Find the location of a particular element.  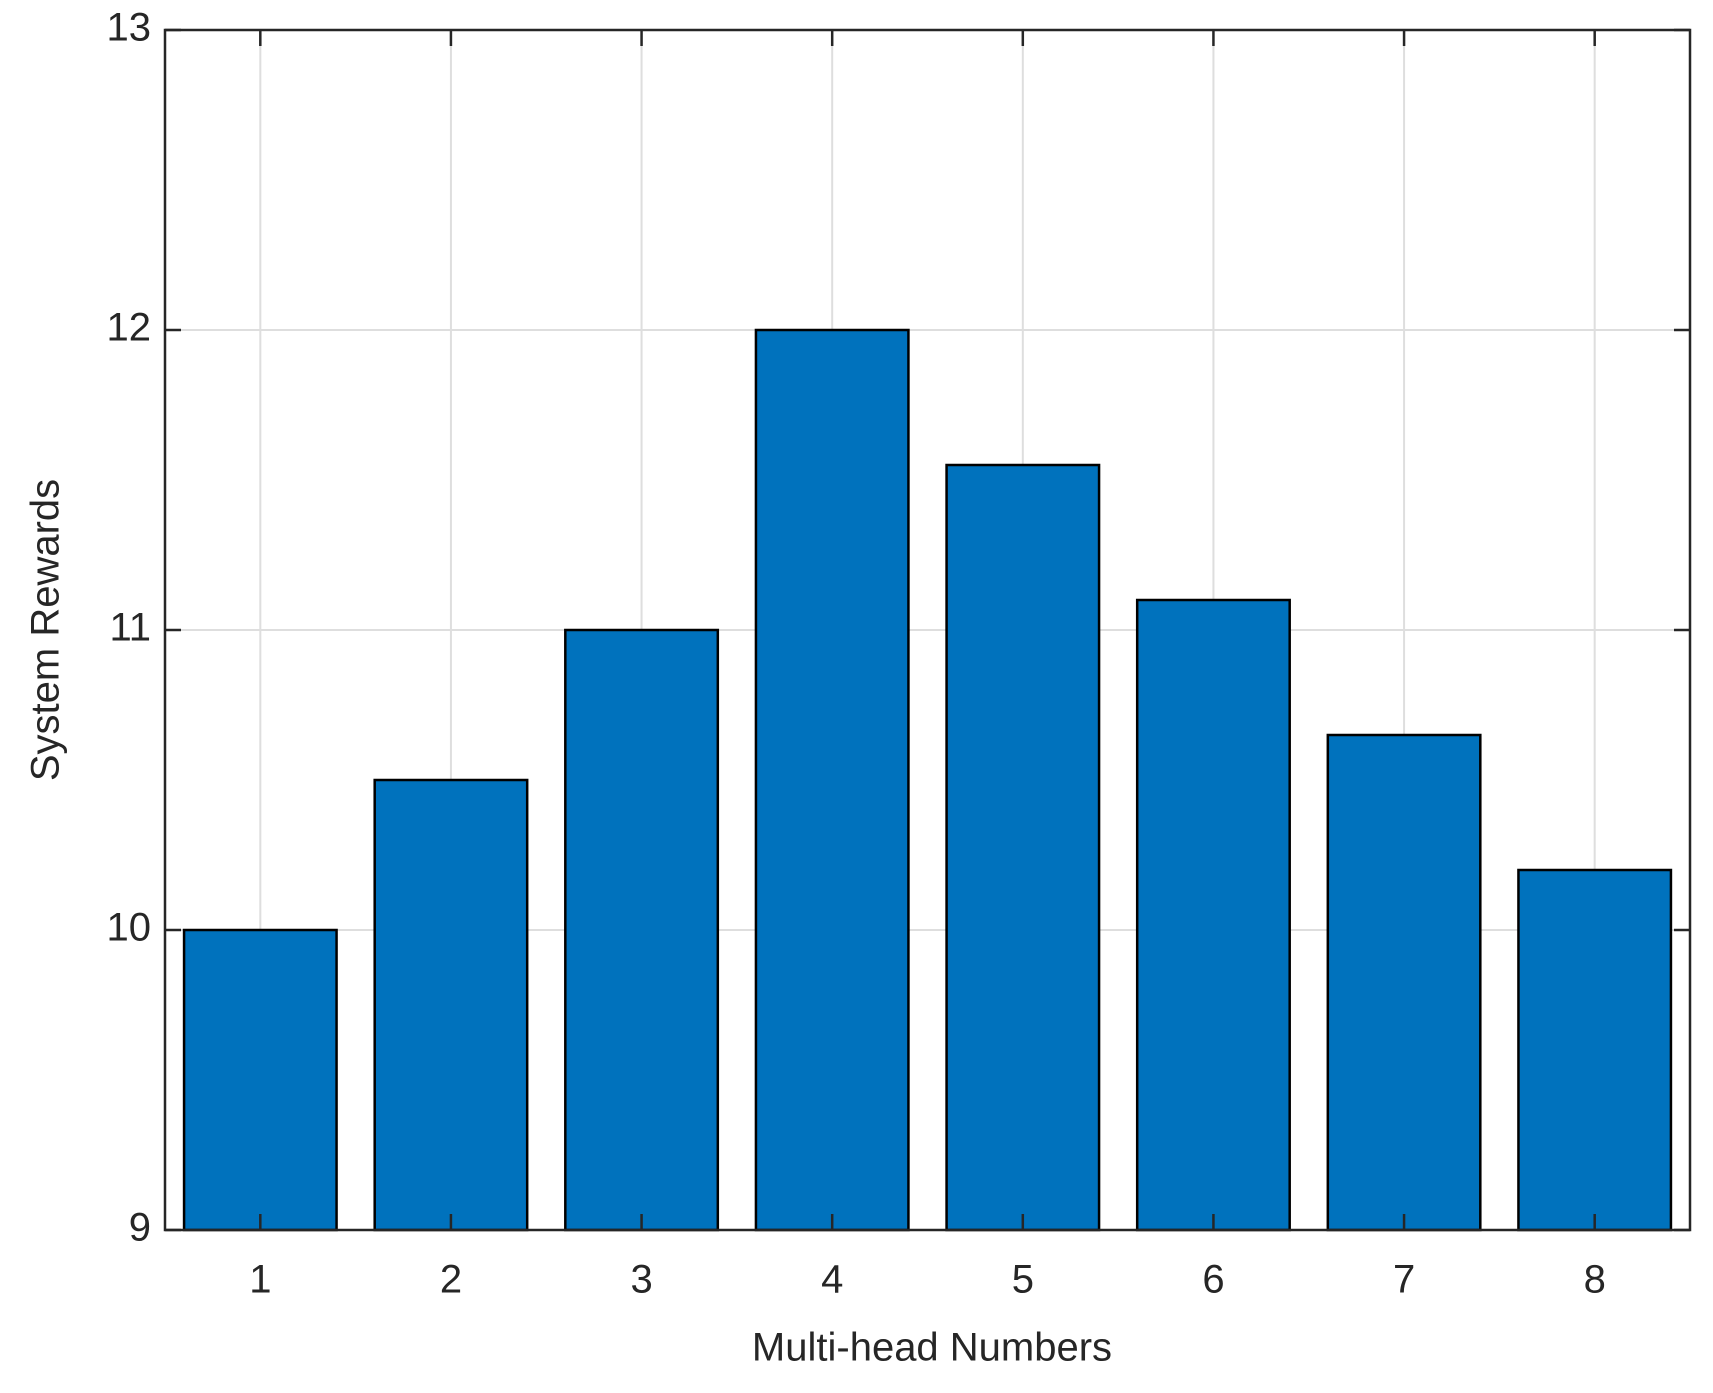

x-tick-label: 1 is located at coordinates (260, 1280).